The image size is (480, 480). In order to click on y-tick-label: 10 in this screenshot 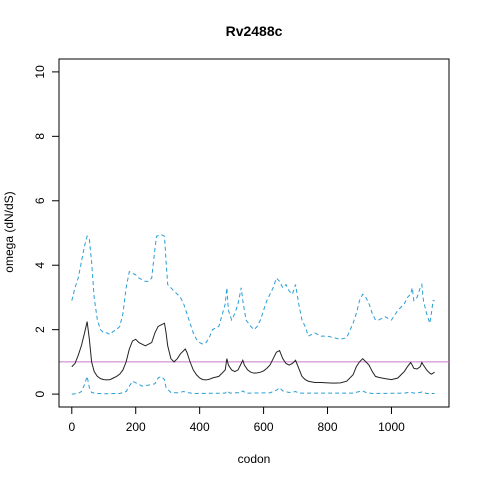, I will do `click(40, 72)`.